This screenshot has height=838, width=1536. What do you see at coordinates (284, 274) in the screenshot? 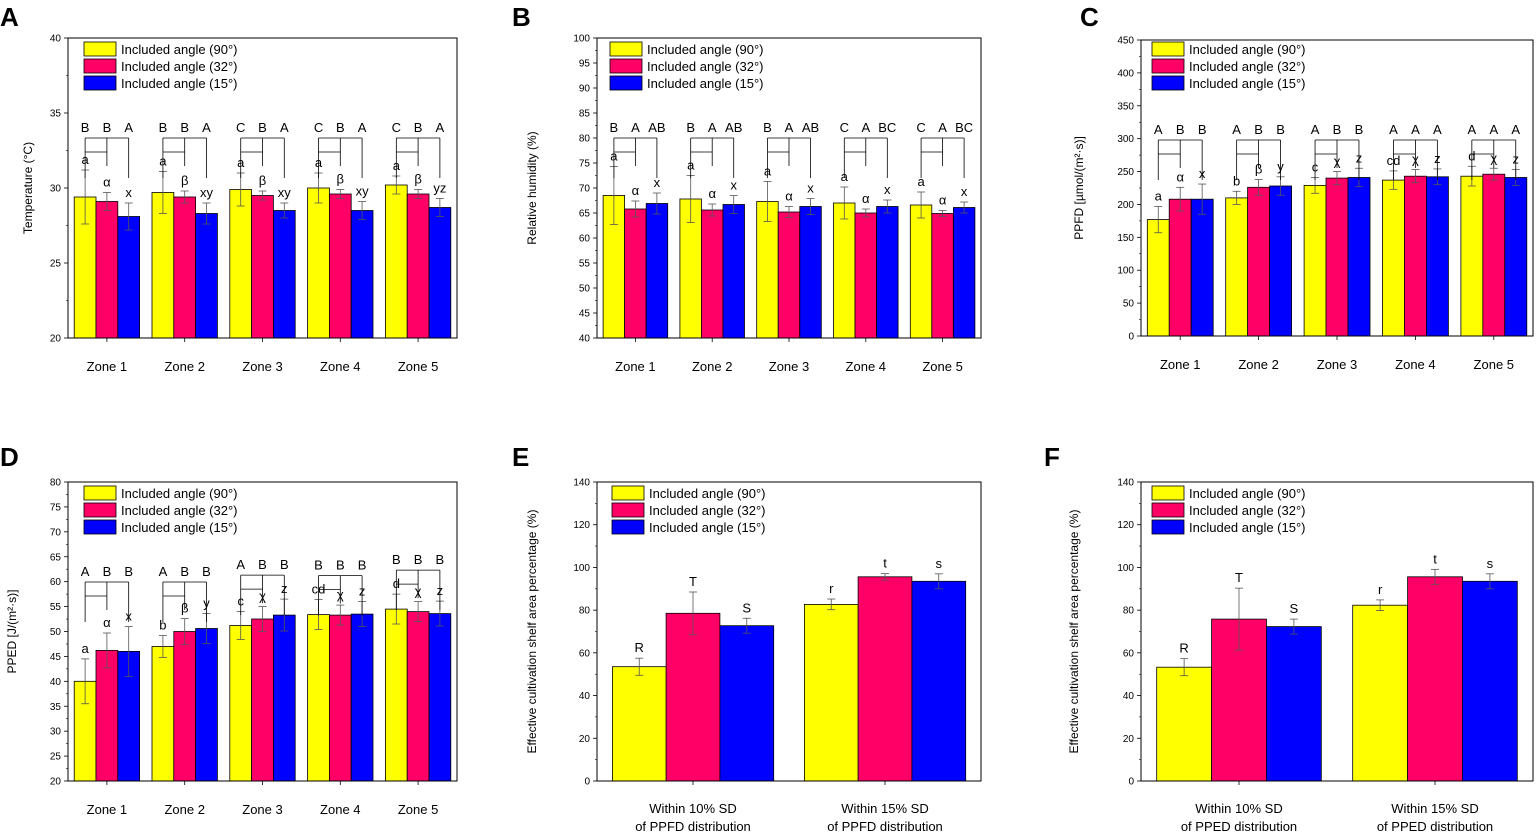
I see `bar-a-c2-s2` at bounding box center [284, 274].